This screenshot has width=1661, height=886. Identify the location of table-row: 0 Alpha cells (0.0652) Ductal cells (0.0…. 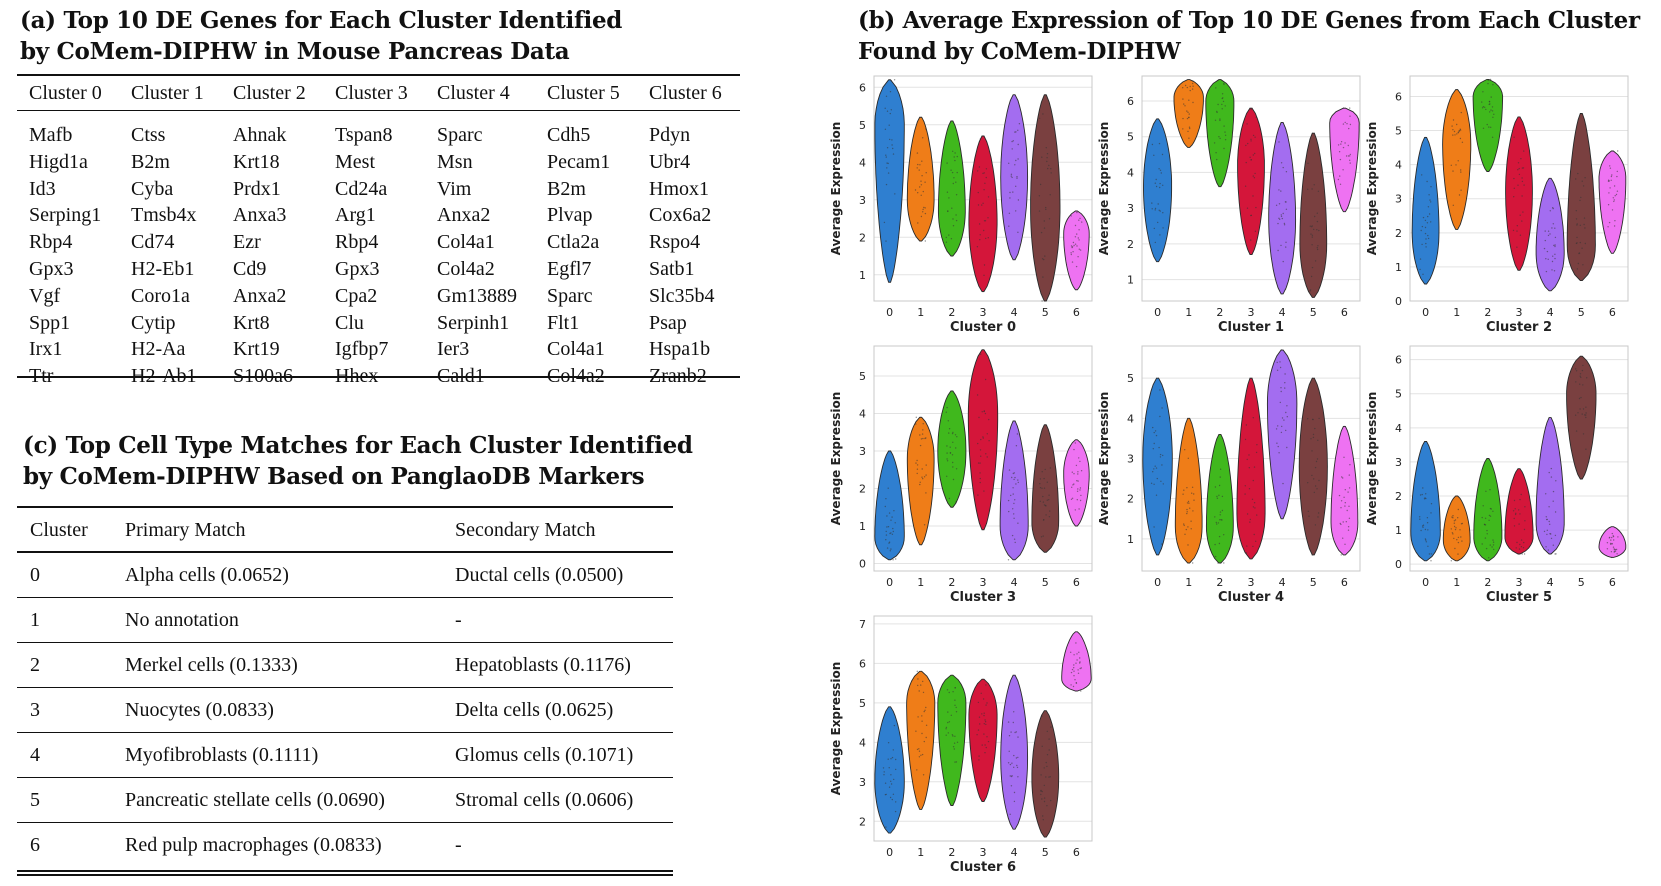
(345, 575).